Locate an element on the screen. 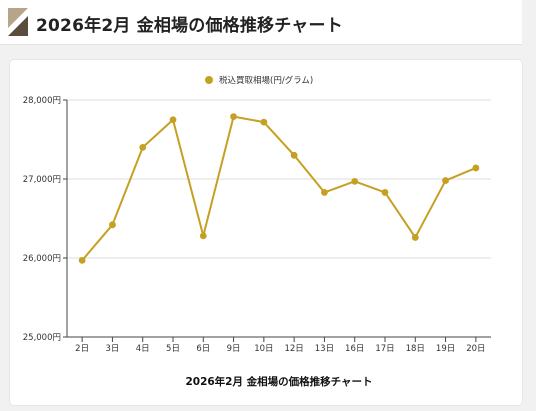  x-tick-label: 5日 is located at coordinates (173, 349).